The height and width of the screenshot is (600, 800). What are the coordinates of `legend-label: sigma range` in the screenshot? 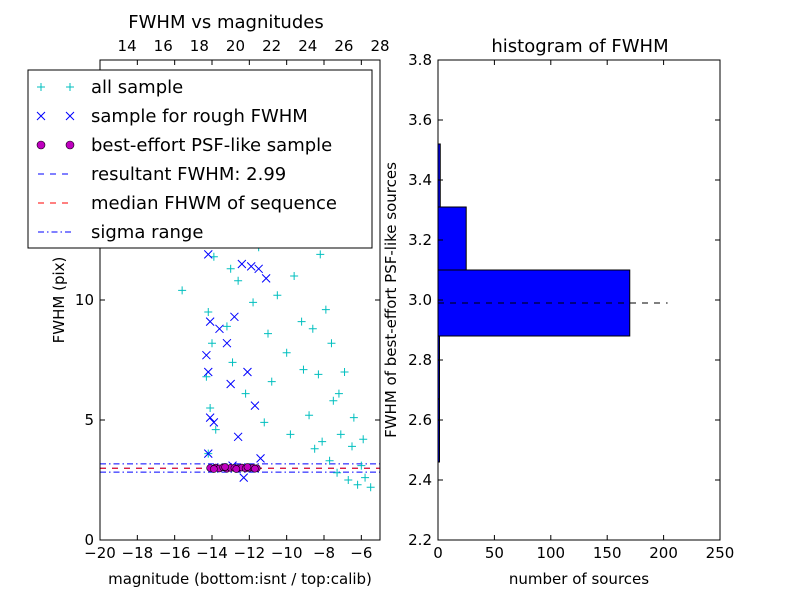 It's located at (147, 232).